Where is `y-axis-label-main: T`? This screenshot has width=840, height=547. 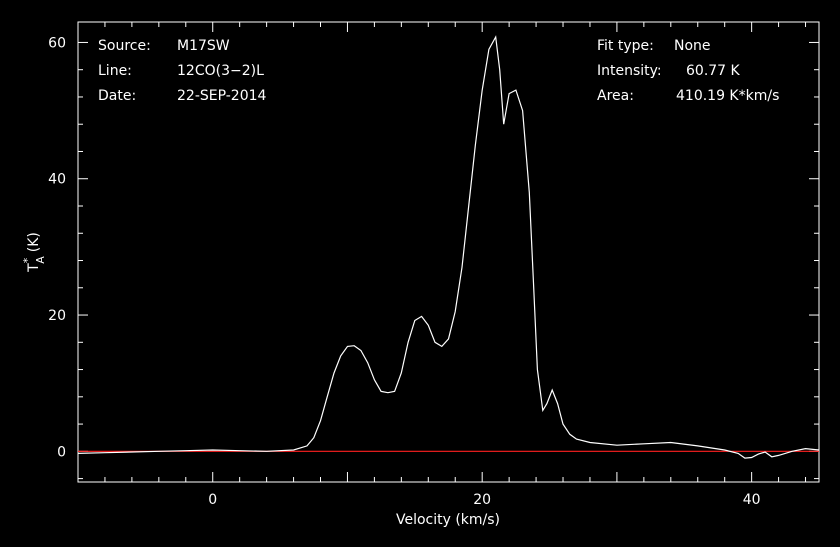 y-axis-label-main: T is located at coordinates (34, 268).